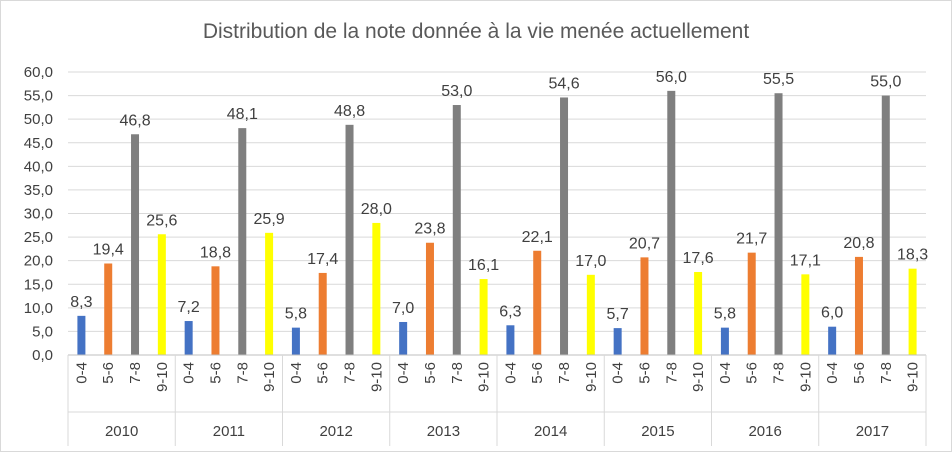 The image size is (952, 452). Describe the element at coordinates (376, 209) in the screenshot. I see `data-label: 28,0` at that location.